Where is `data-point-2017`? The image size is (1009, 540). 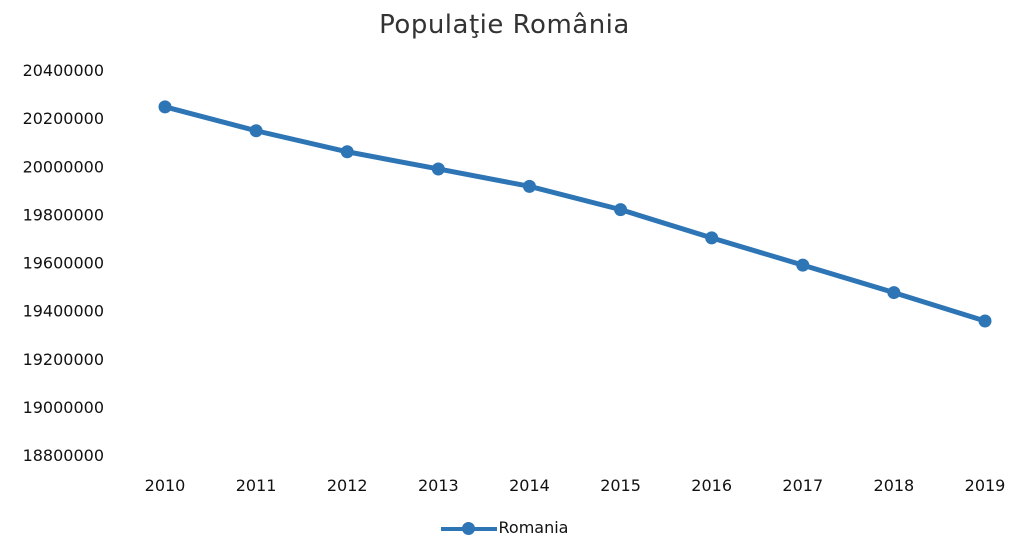 data-point-2017 is located at coordinates (803, 265).